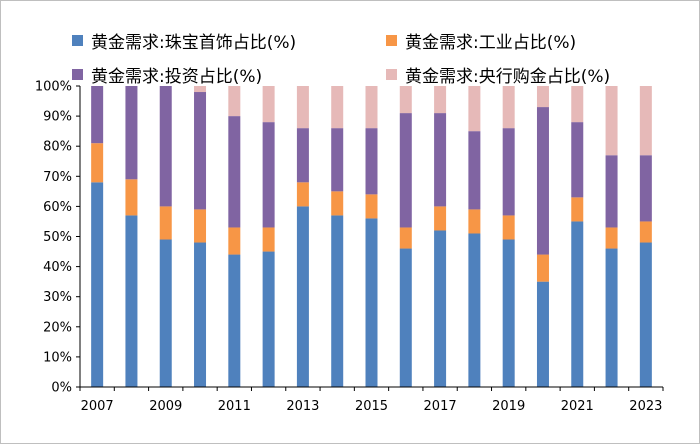  What do you see at coordinates (234, 406) in the screenshot?
I see `x-tick-label: 2011` at bounding box center [234, 406].